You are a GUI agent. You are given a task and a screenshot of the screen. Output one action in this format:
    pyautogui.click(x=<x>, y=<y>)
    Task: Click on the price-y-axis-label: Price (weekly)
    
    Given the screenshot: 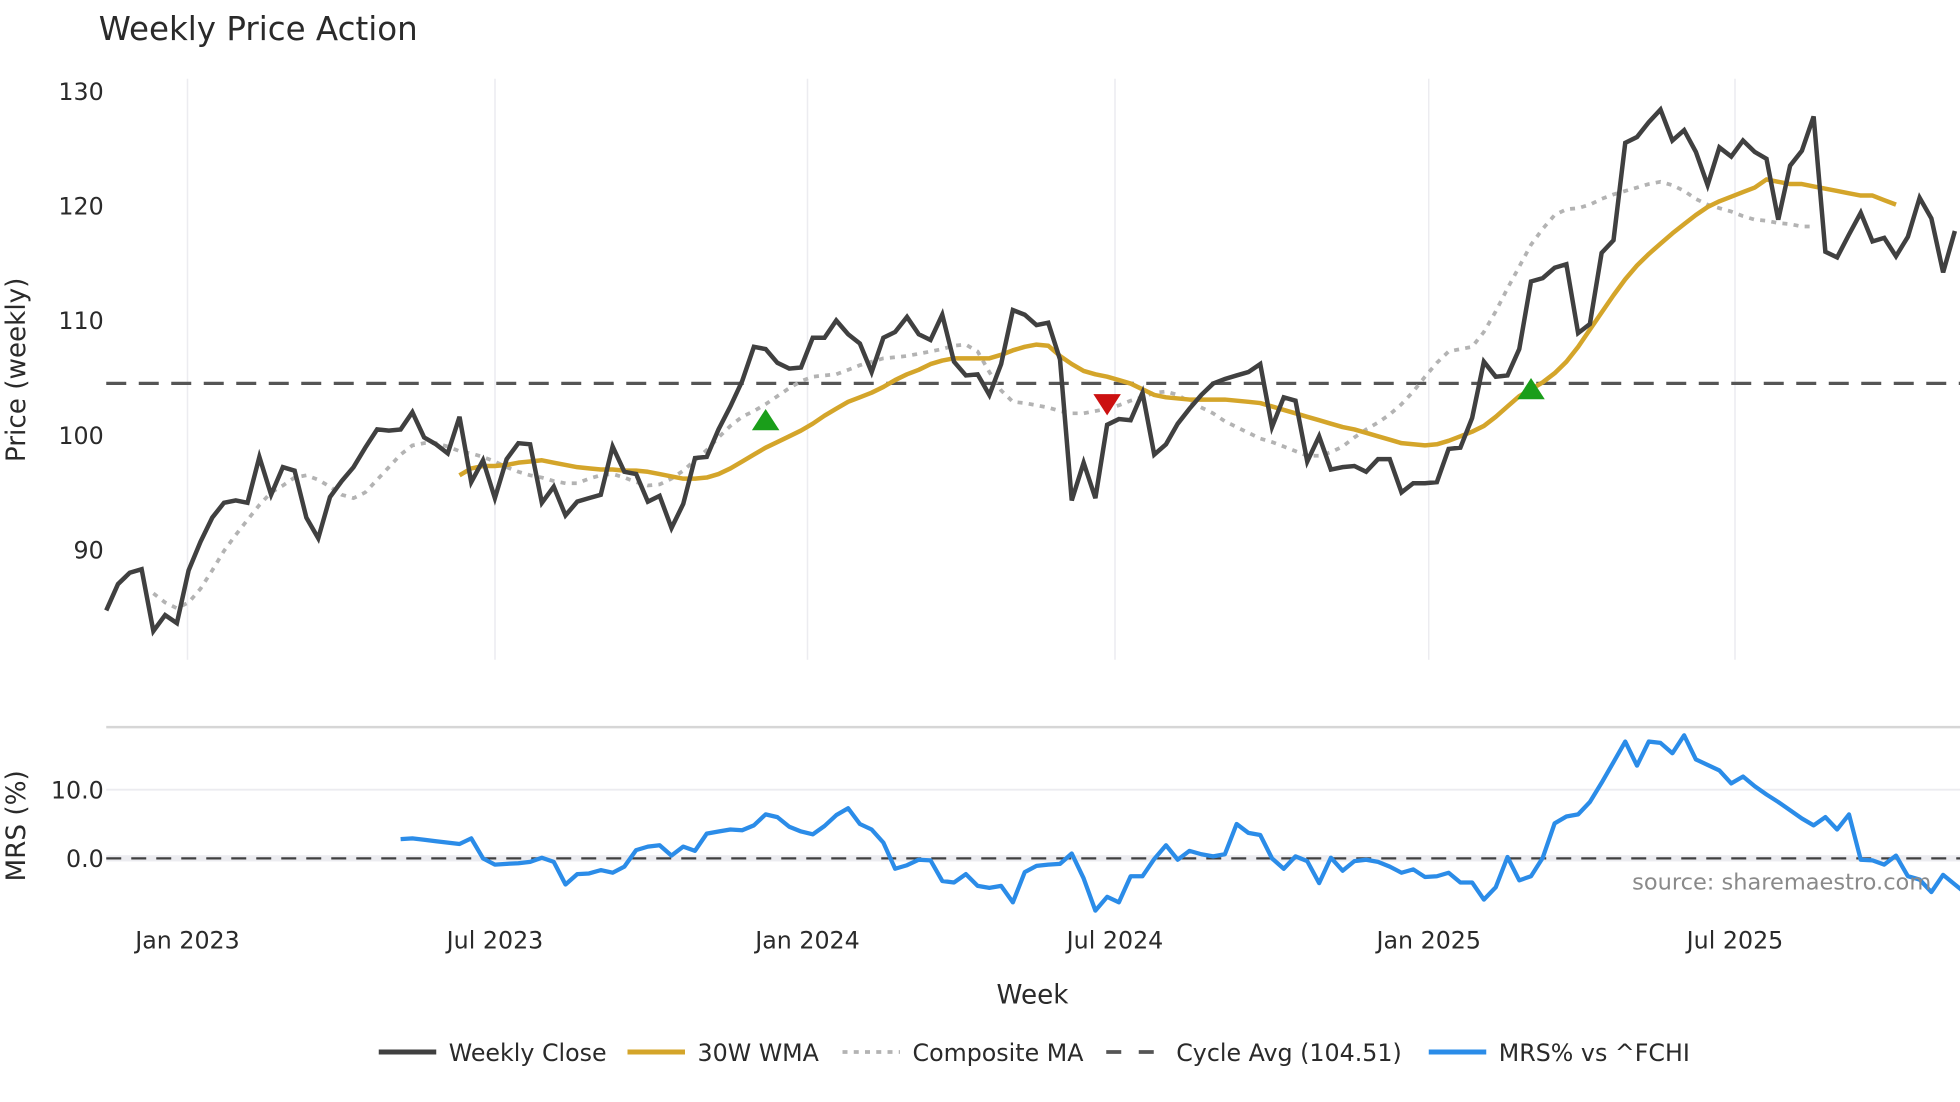 What is the action you would take?
    pyautogui.click(x=17, y=370)
    